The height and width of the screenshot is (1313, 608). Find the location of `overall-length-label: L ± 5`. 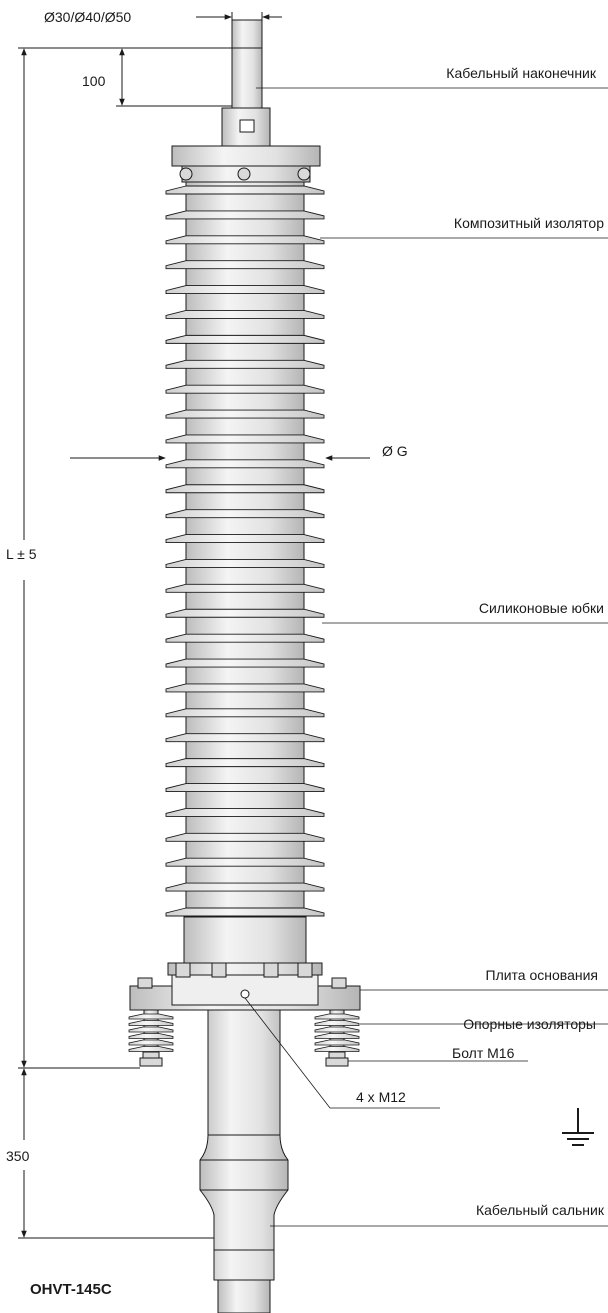

overall-length-label: L ± 5 is located at coordinates (21, 554).